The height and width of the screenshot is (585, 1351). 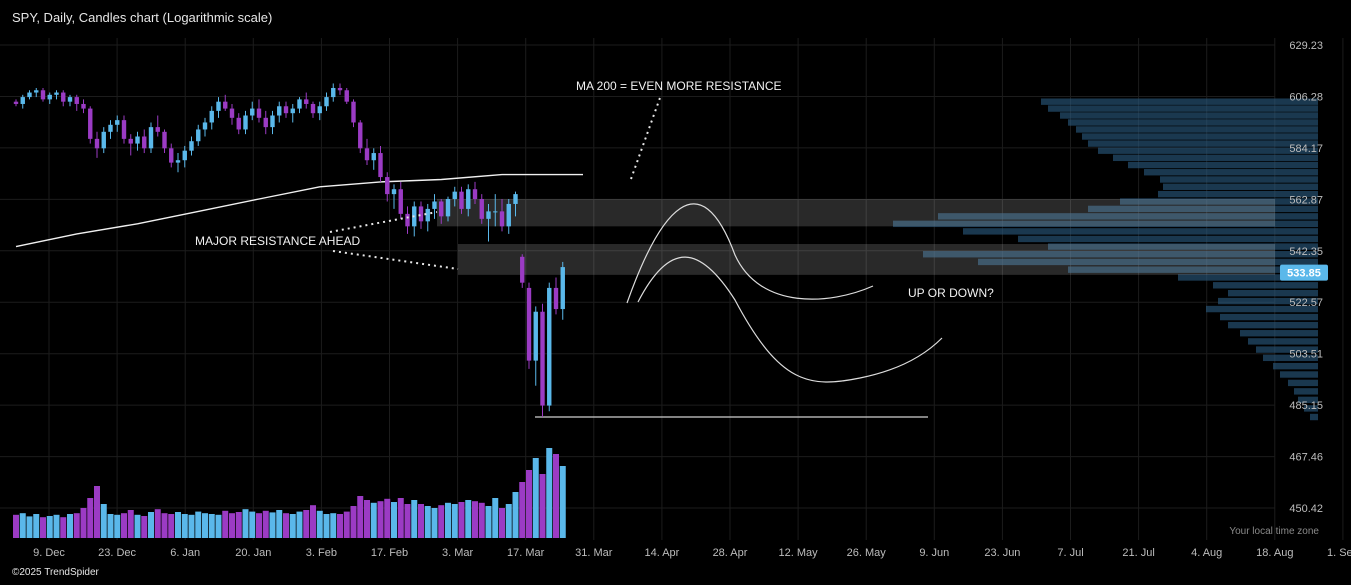 I want to click on y-tick-label: 606.28, so click(x=1306, y=97).